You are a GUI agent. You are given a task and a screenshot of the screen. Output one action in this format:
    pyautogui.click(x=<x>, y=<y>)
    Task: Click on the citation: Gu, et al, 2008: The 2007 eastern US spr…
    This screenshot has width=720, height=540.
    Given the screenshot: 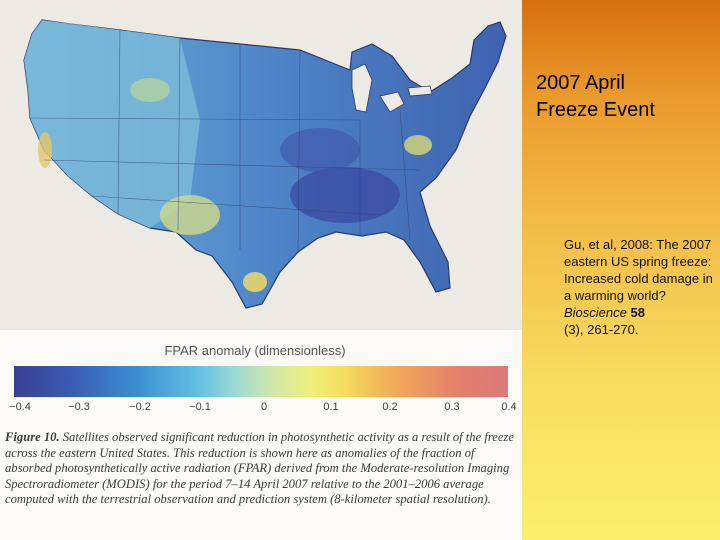 What is the action you would take?
    pyautogui.click(x=639, y=287)
    